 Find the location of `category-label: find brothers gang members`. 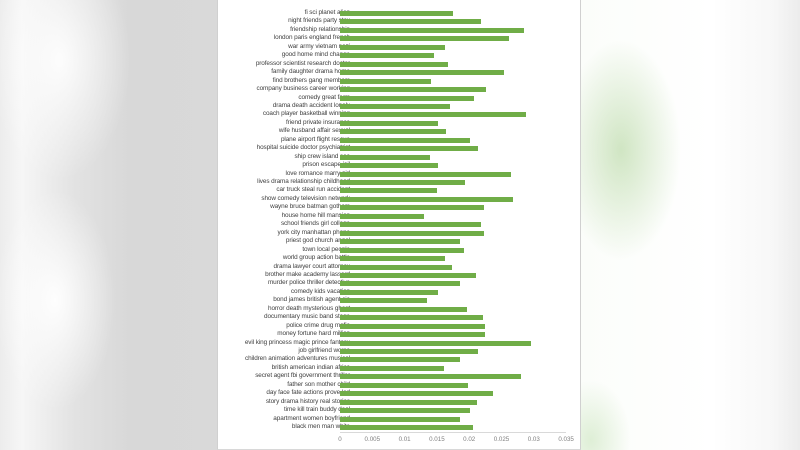

category-label: find brothers gang members is located at coordinates (311, 80).